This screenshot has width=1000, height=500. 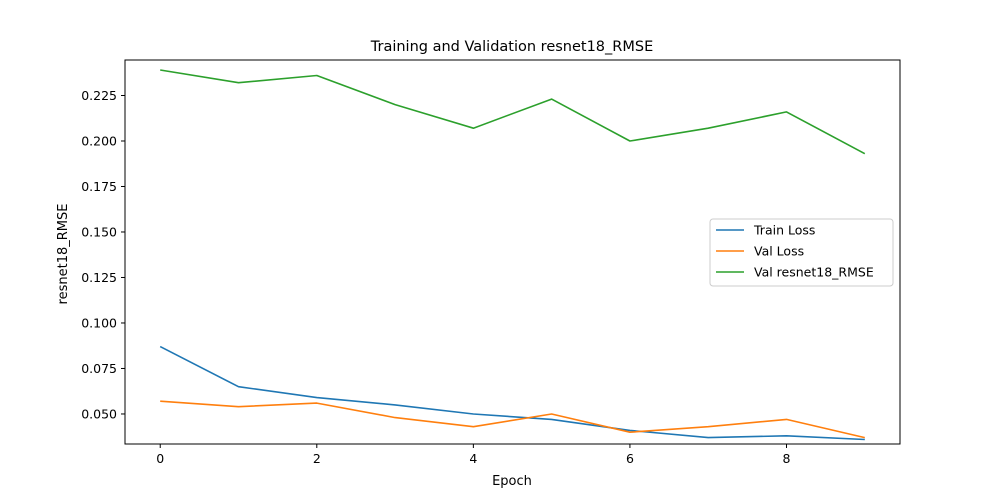 I want to click on y-tick-label: 0.050, so click(x=99, y=413).